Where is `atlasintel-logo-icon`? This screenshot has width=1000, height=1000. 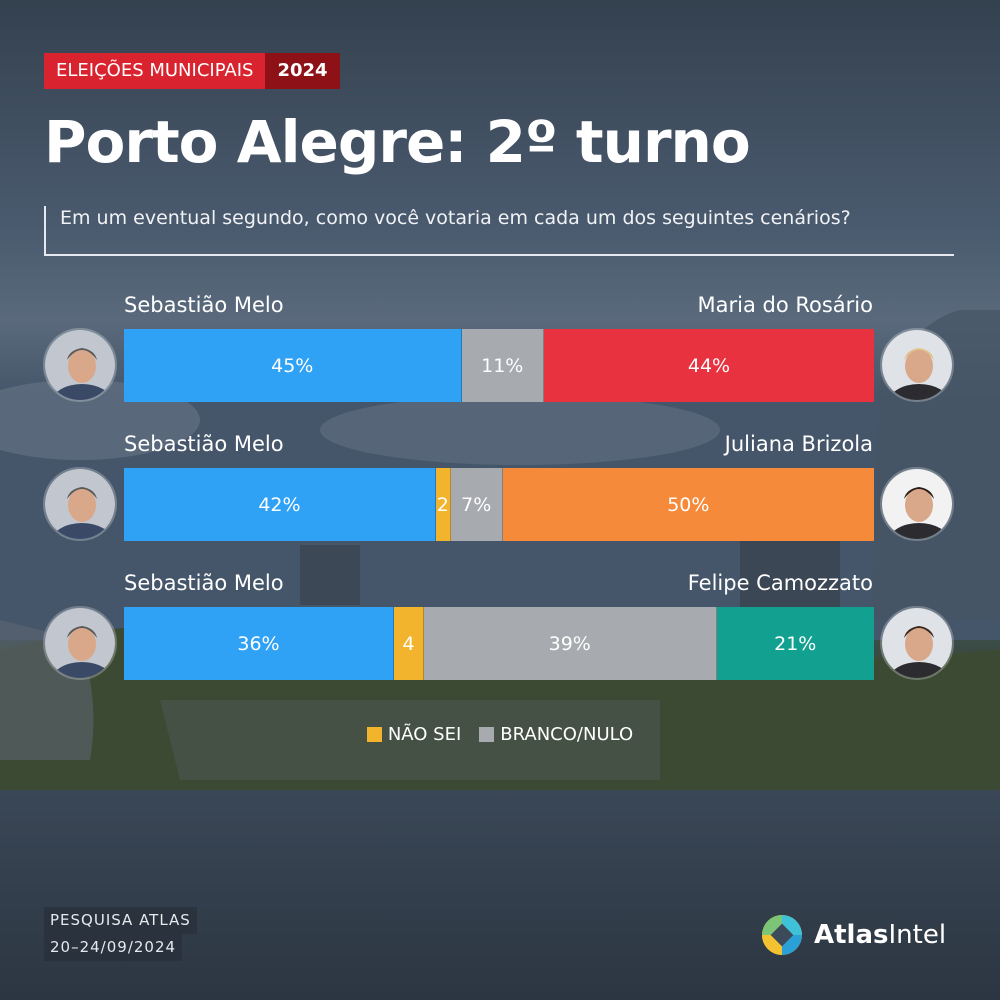
atlasintel-logo-icon is located at coordinates (782, 935).